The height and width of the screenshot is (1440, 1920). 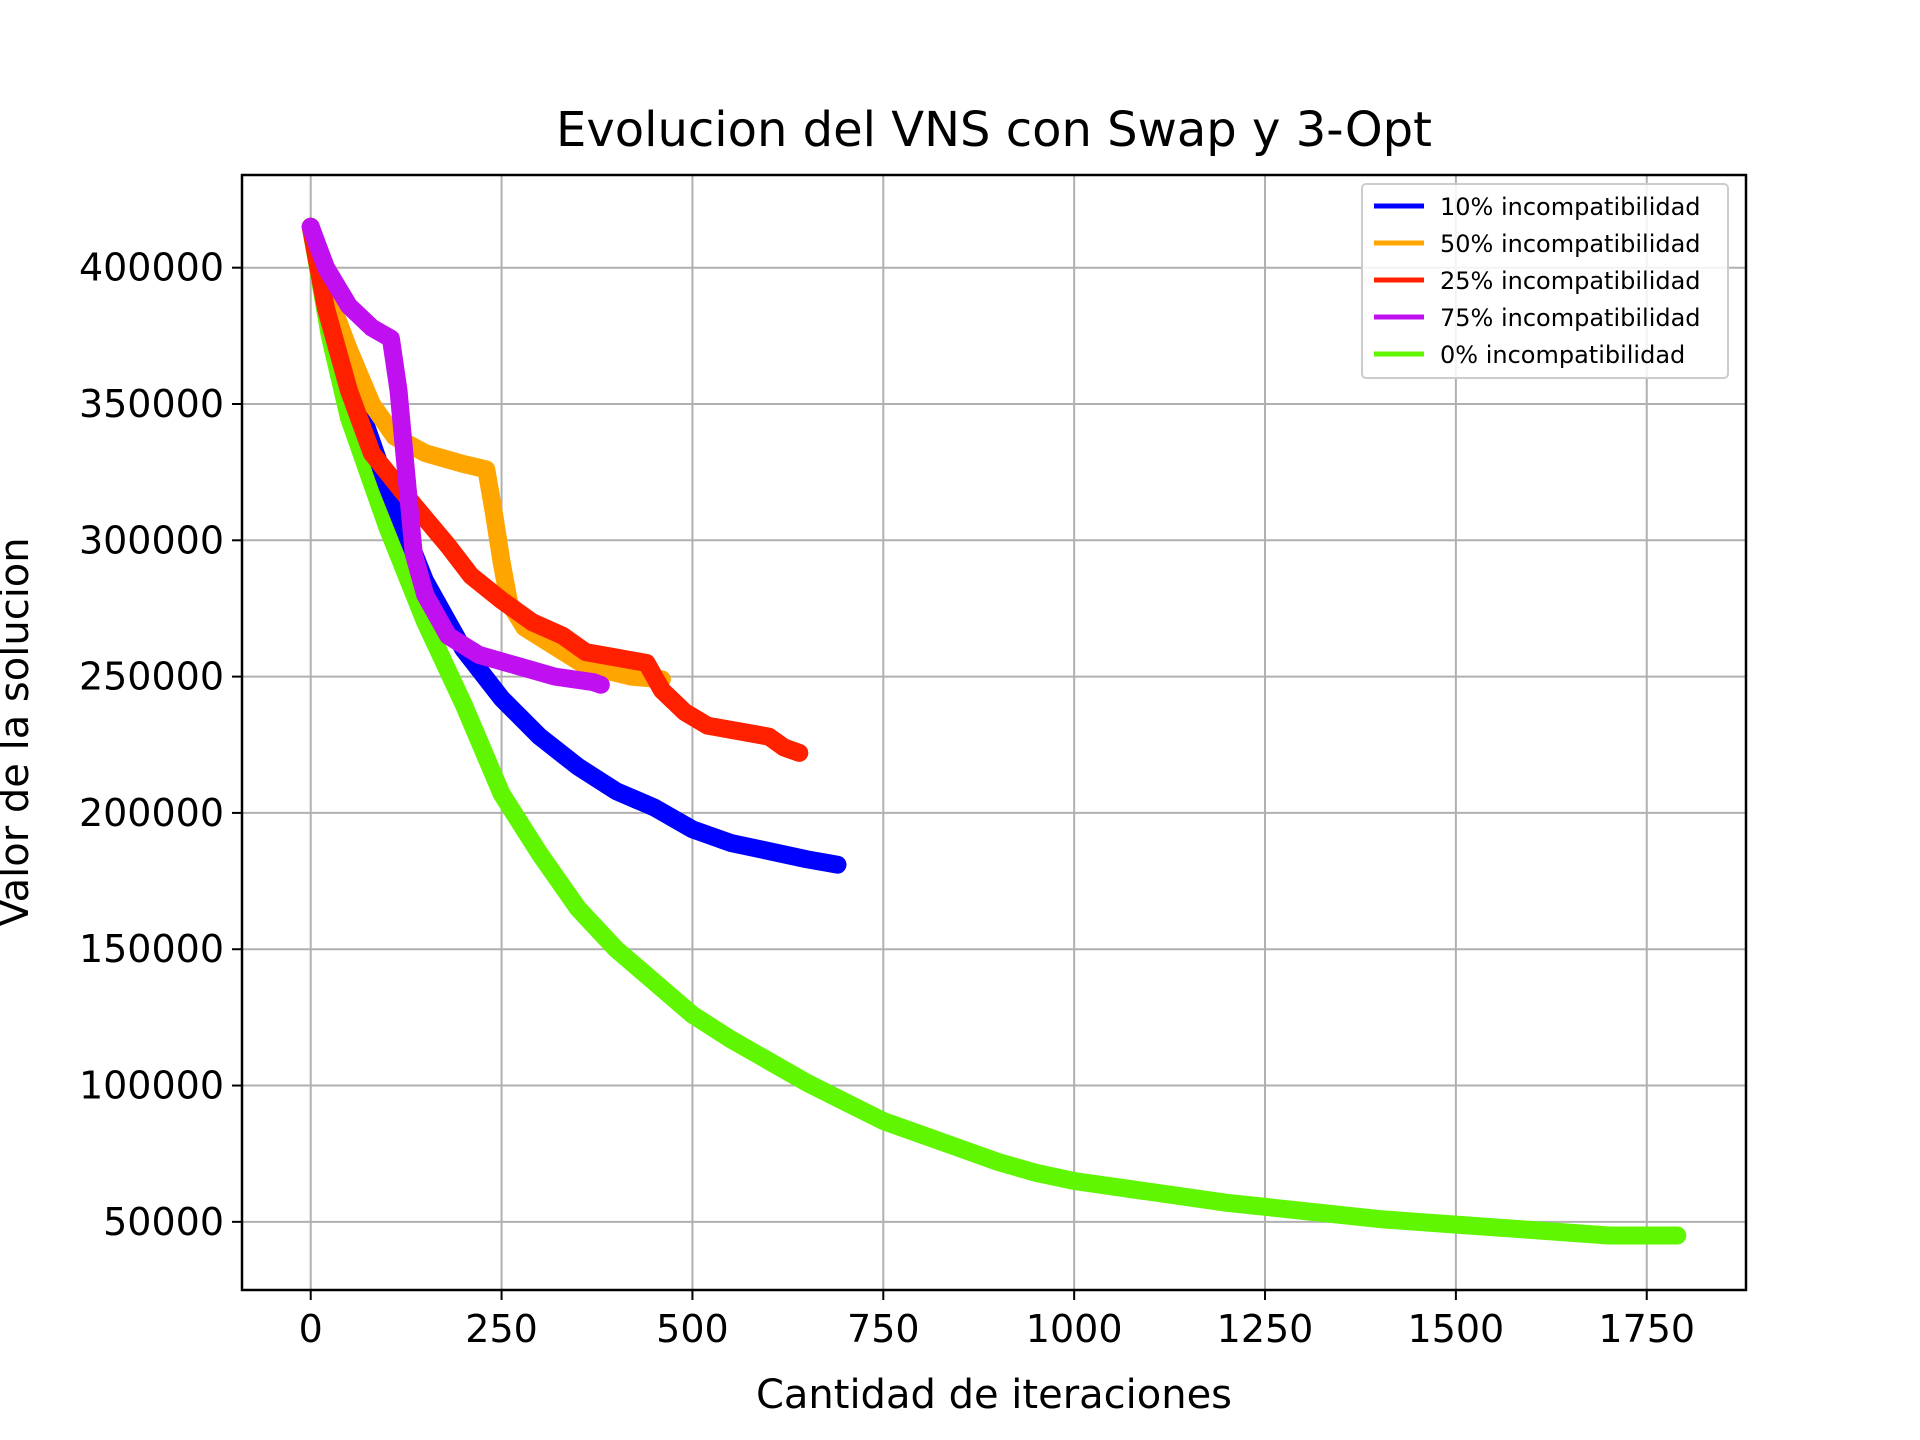 What do you see at coordinates (1570, 207) in the screenshot?
I see `legend-label: 10% incompatibilidad` at bounding box center [1570, 207].